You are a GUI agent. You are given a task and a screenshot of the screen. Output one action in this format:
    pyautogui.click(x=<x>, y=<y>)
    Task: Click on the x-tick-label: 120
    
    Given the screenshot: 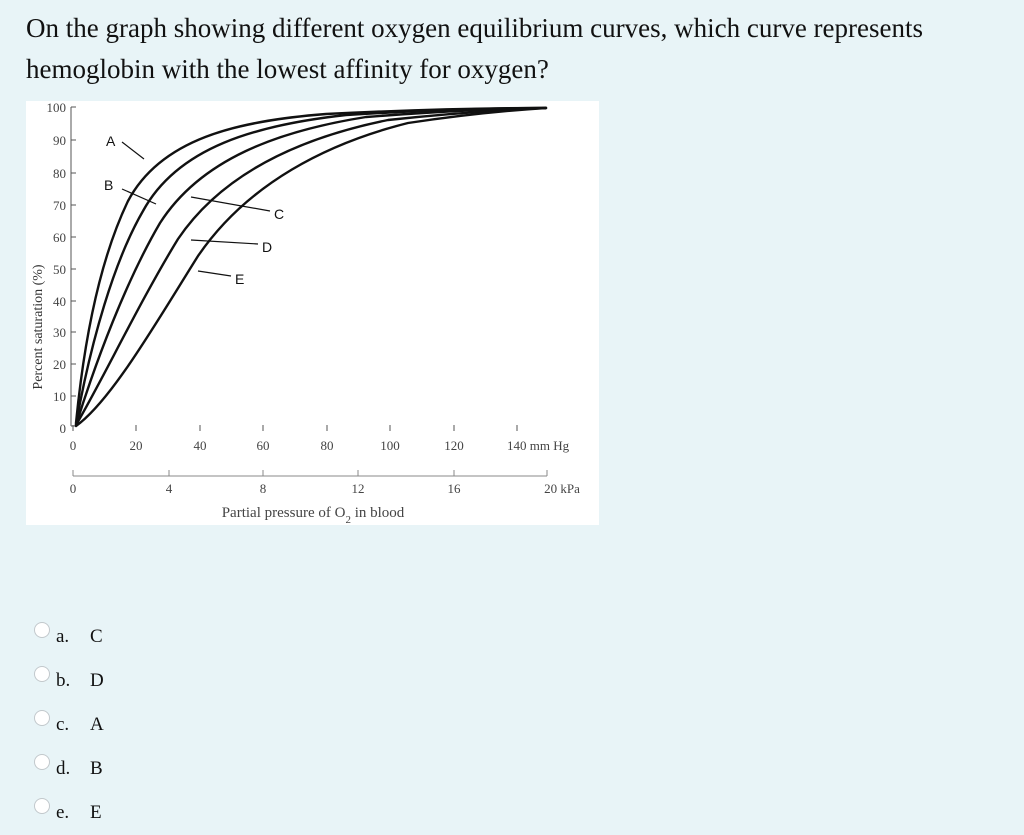 What is the action you would take?
    pyautogui.click(x=454, y=445)
    